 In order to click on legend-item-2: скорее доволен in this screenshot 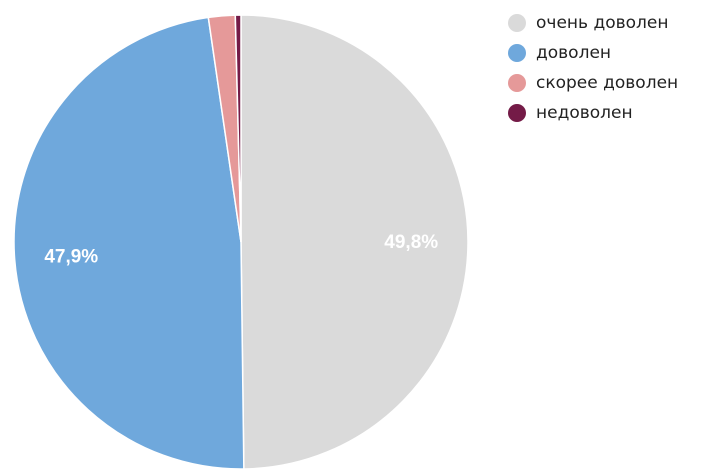, I will do `click(593, 83)`.